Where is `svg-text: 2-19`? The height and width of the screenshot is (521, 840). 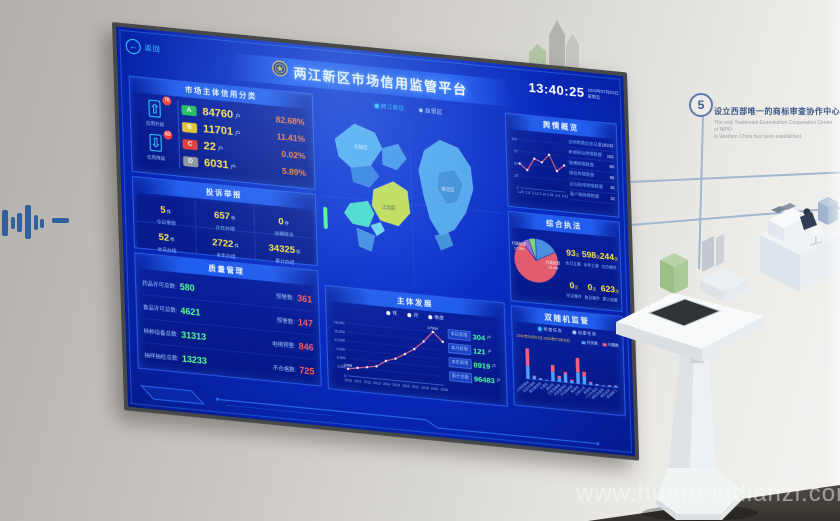 svg-text: 2-19 is located at coordinates (543, 194).